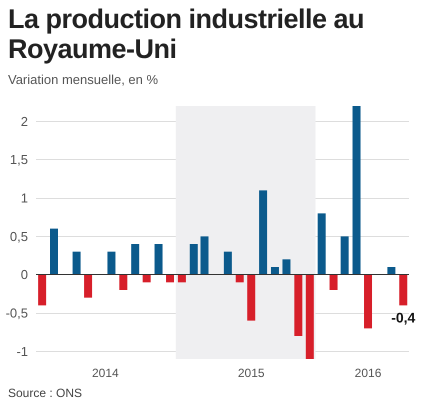 The image size is (423, 405). Describe the element at coordinates (251, 373) in the screenshot. I see `x-tick-label: 2015` at that location.